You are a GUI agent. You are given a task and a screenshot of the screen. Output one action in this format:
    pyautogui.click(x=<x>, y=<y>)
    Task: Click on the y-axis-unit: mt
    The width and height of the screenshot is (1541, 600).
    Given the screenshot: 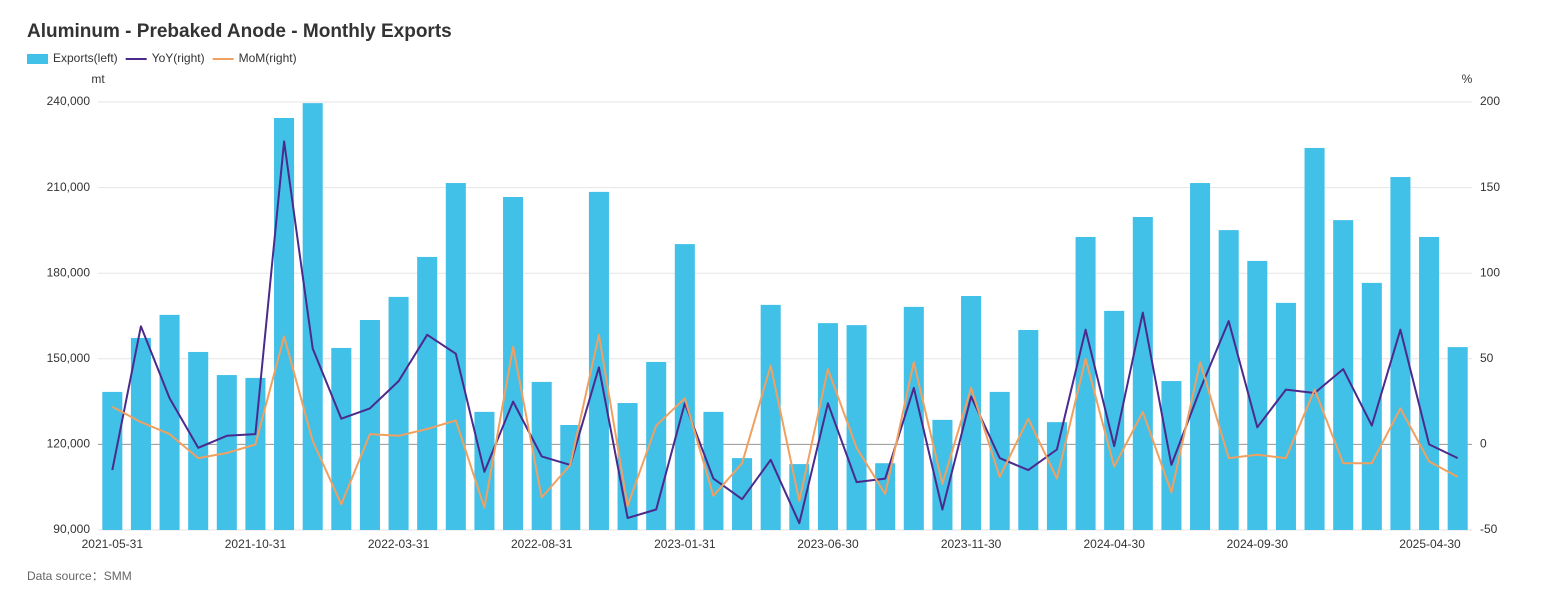 What is the action you would take?
    pyautogui.click(x=98, y=79)
    